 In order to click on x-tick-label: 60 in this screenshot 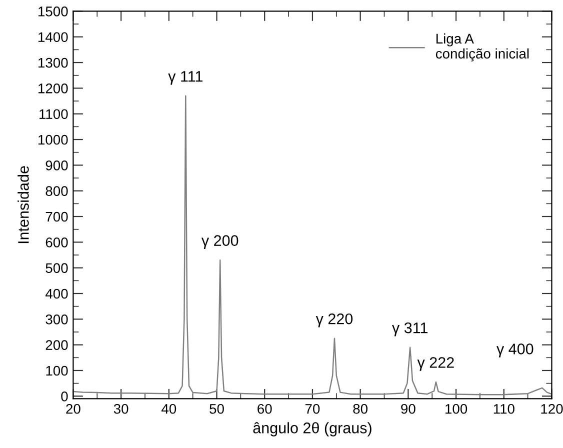, I will do `click(265, 409)`.